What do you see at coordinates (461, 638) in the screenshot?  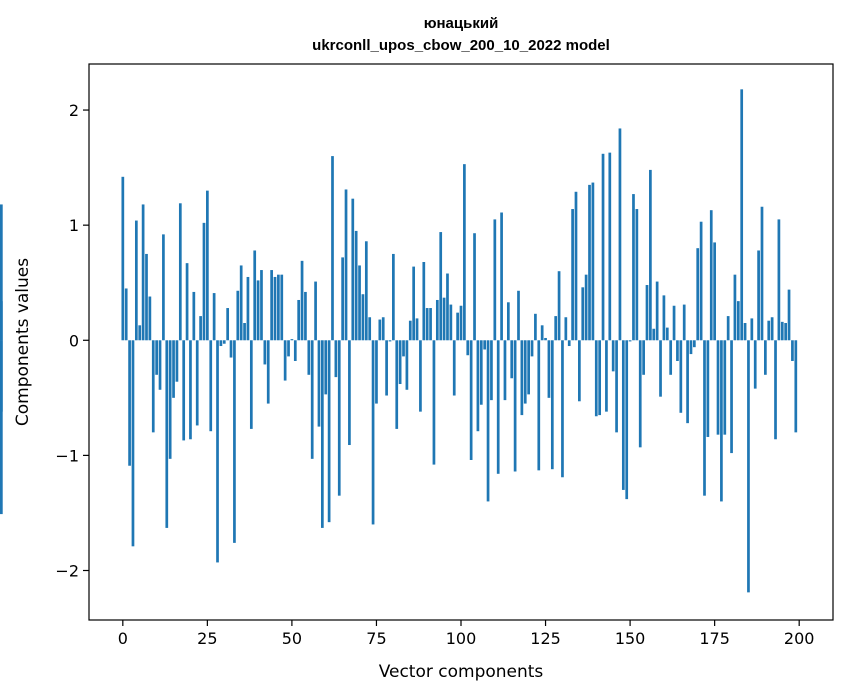 I see `x-tick-label: 100` at bounding box center [461, 638].